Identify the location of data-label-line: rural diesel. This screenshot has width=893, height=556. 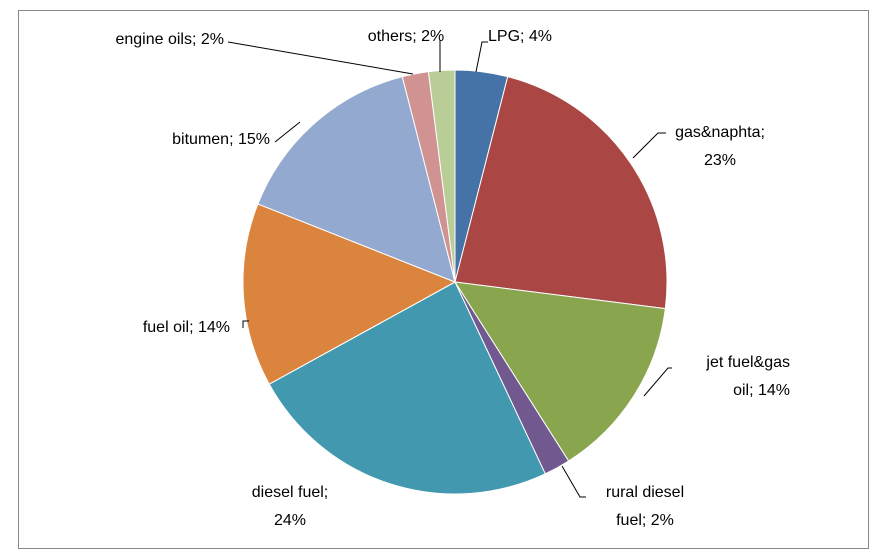
(645, 492).